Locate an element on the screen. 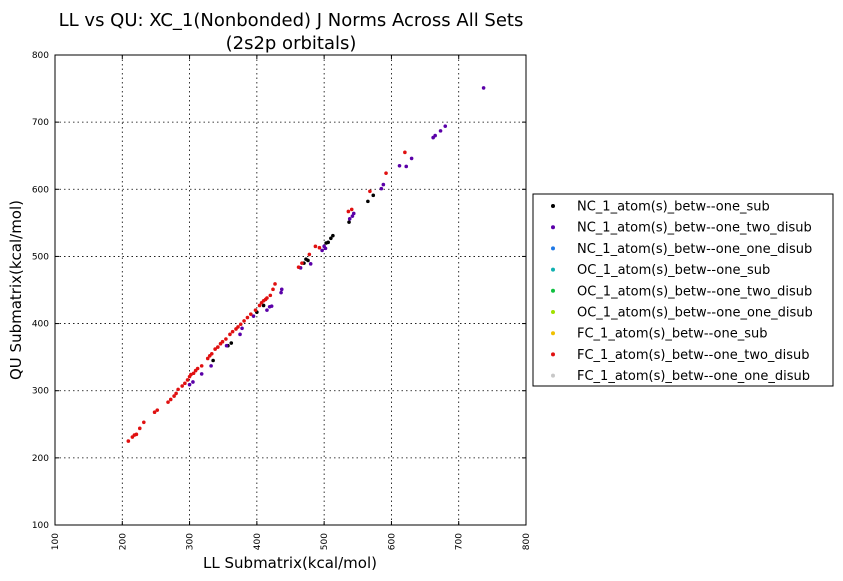 The height and width of the screenshot is (581, 843). legend-label: NC_1_atom(s)_betw--one_sub is located at coordinates (673, 207).